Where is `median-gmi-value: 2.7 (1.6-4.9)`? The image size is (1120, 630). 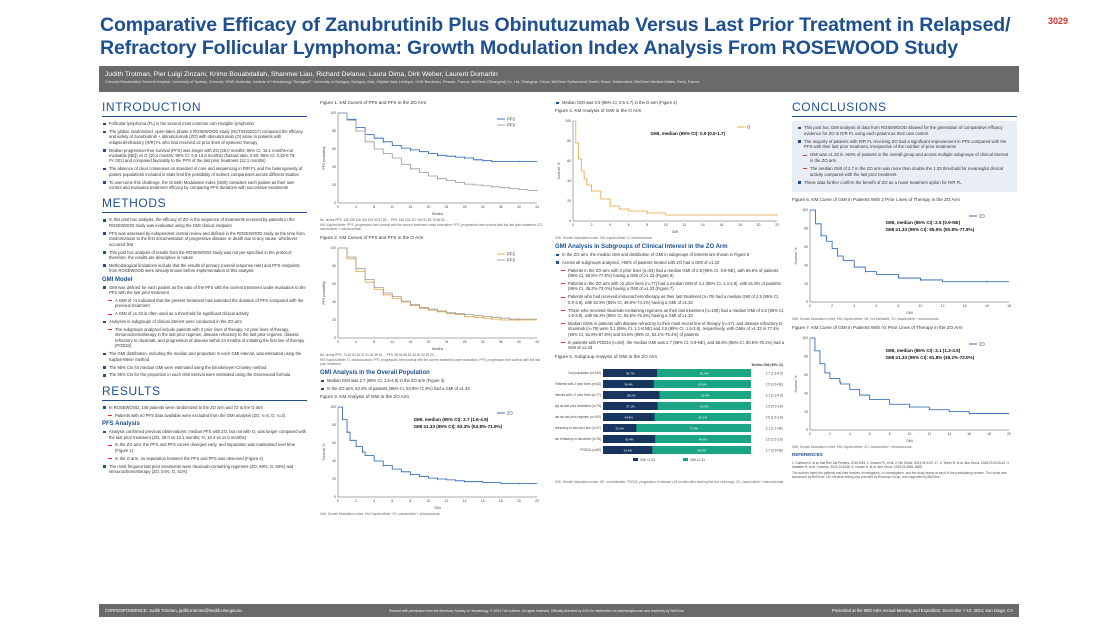
median-gmi-value: 2.7 (1.6-4.9) is located at coordinates (774, 373).